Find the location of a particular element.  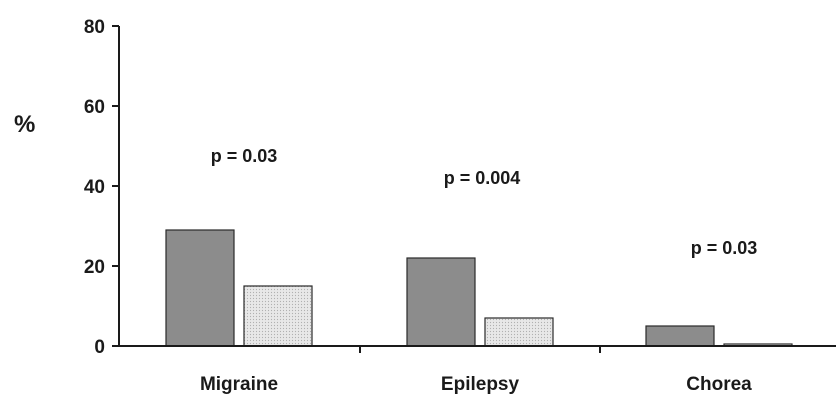

y-tick-label: 80 is located at coordinates (94, 27).